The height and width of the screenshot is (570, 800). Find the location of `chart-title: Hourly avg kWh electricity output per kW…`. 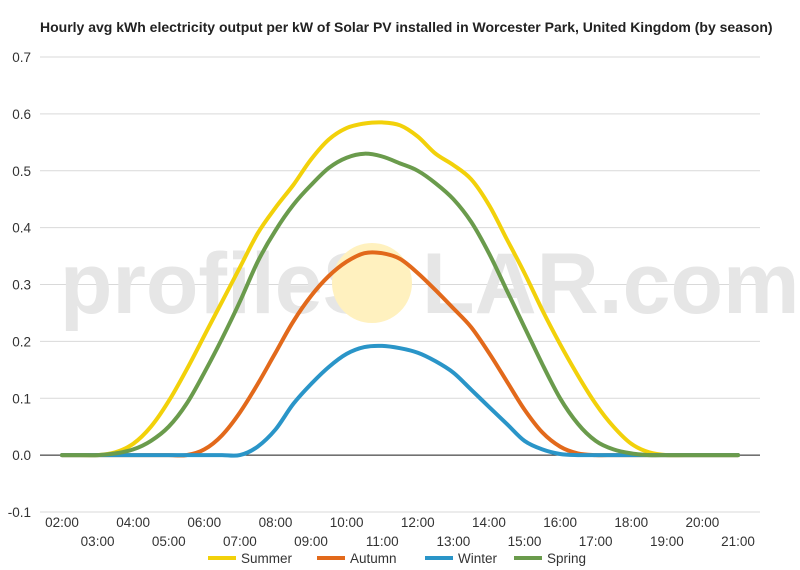

chart-title: Hourly avg kWh electricity output per kW… is located at coordinates (406, 27).